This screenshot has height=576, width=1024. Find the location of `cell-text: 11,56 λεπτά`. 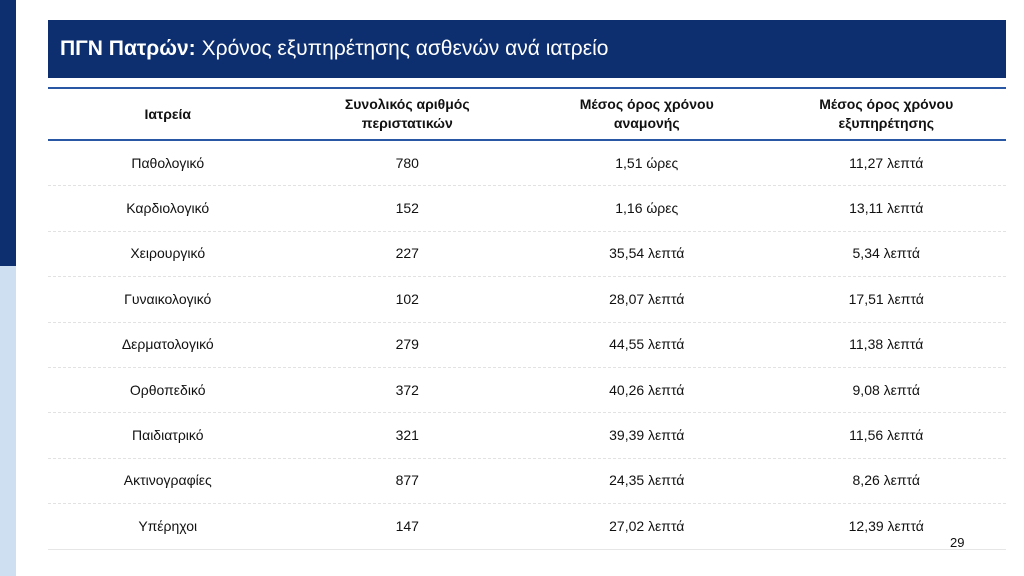

cell-text: 11,56 λεπτά is located at coordinates (886, 435).